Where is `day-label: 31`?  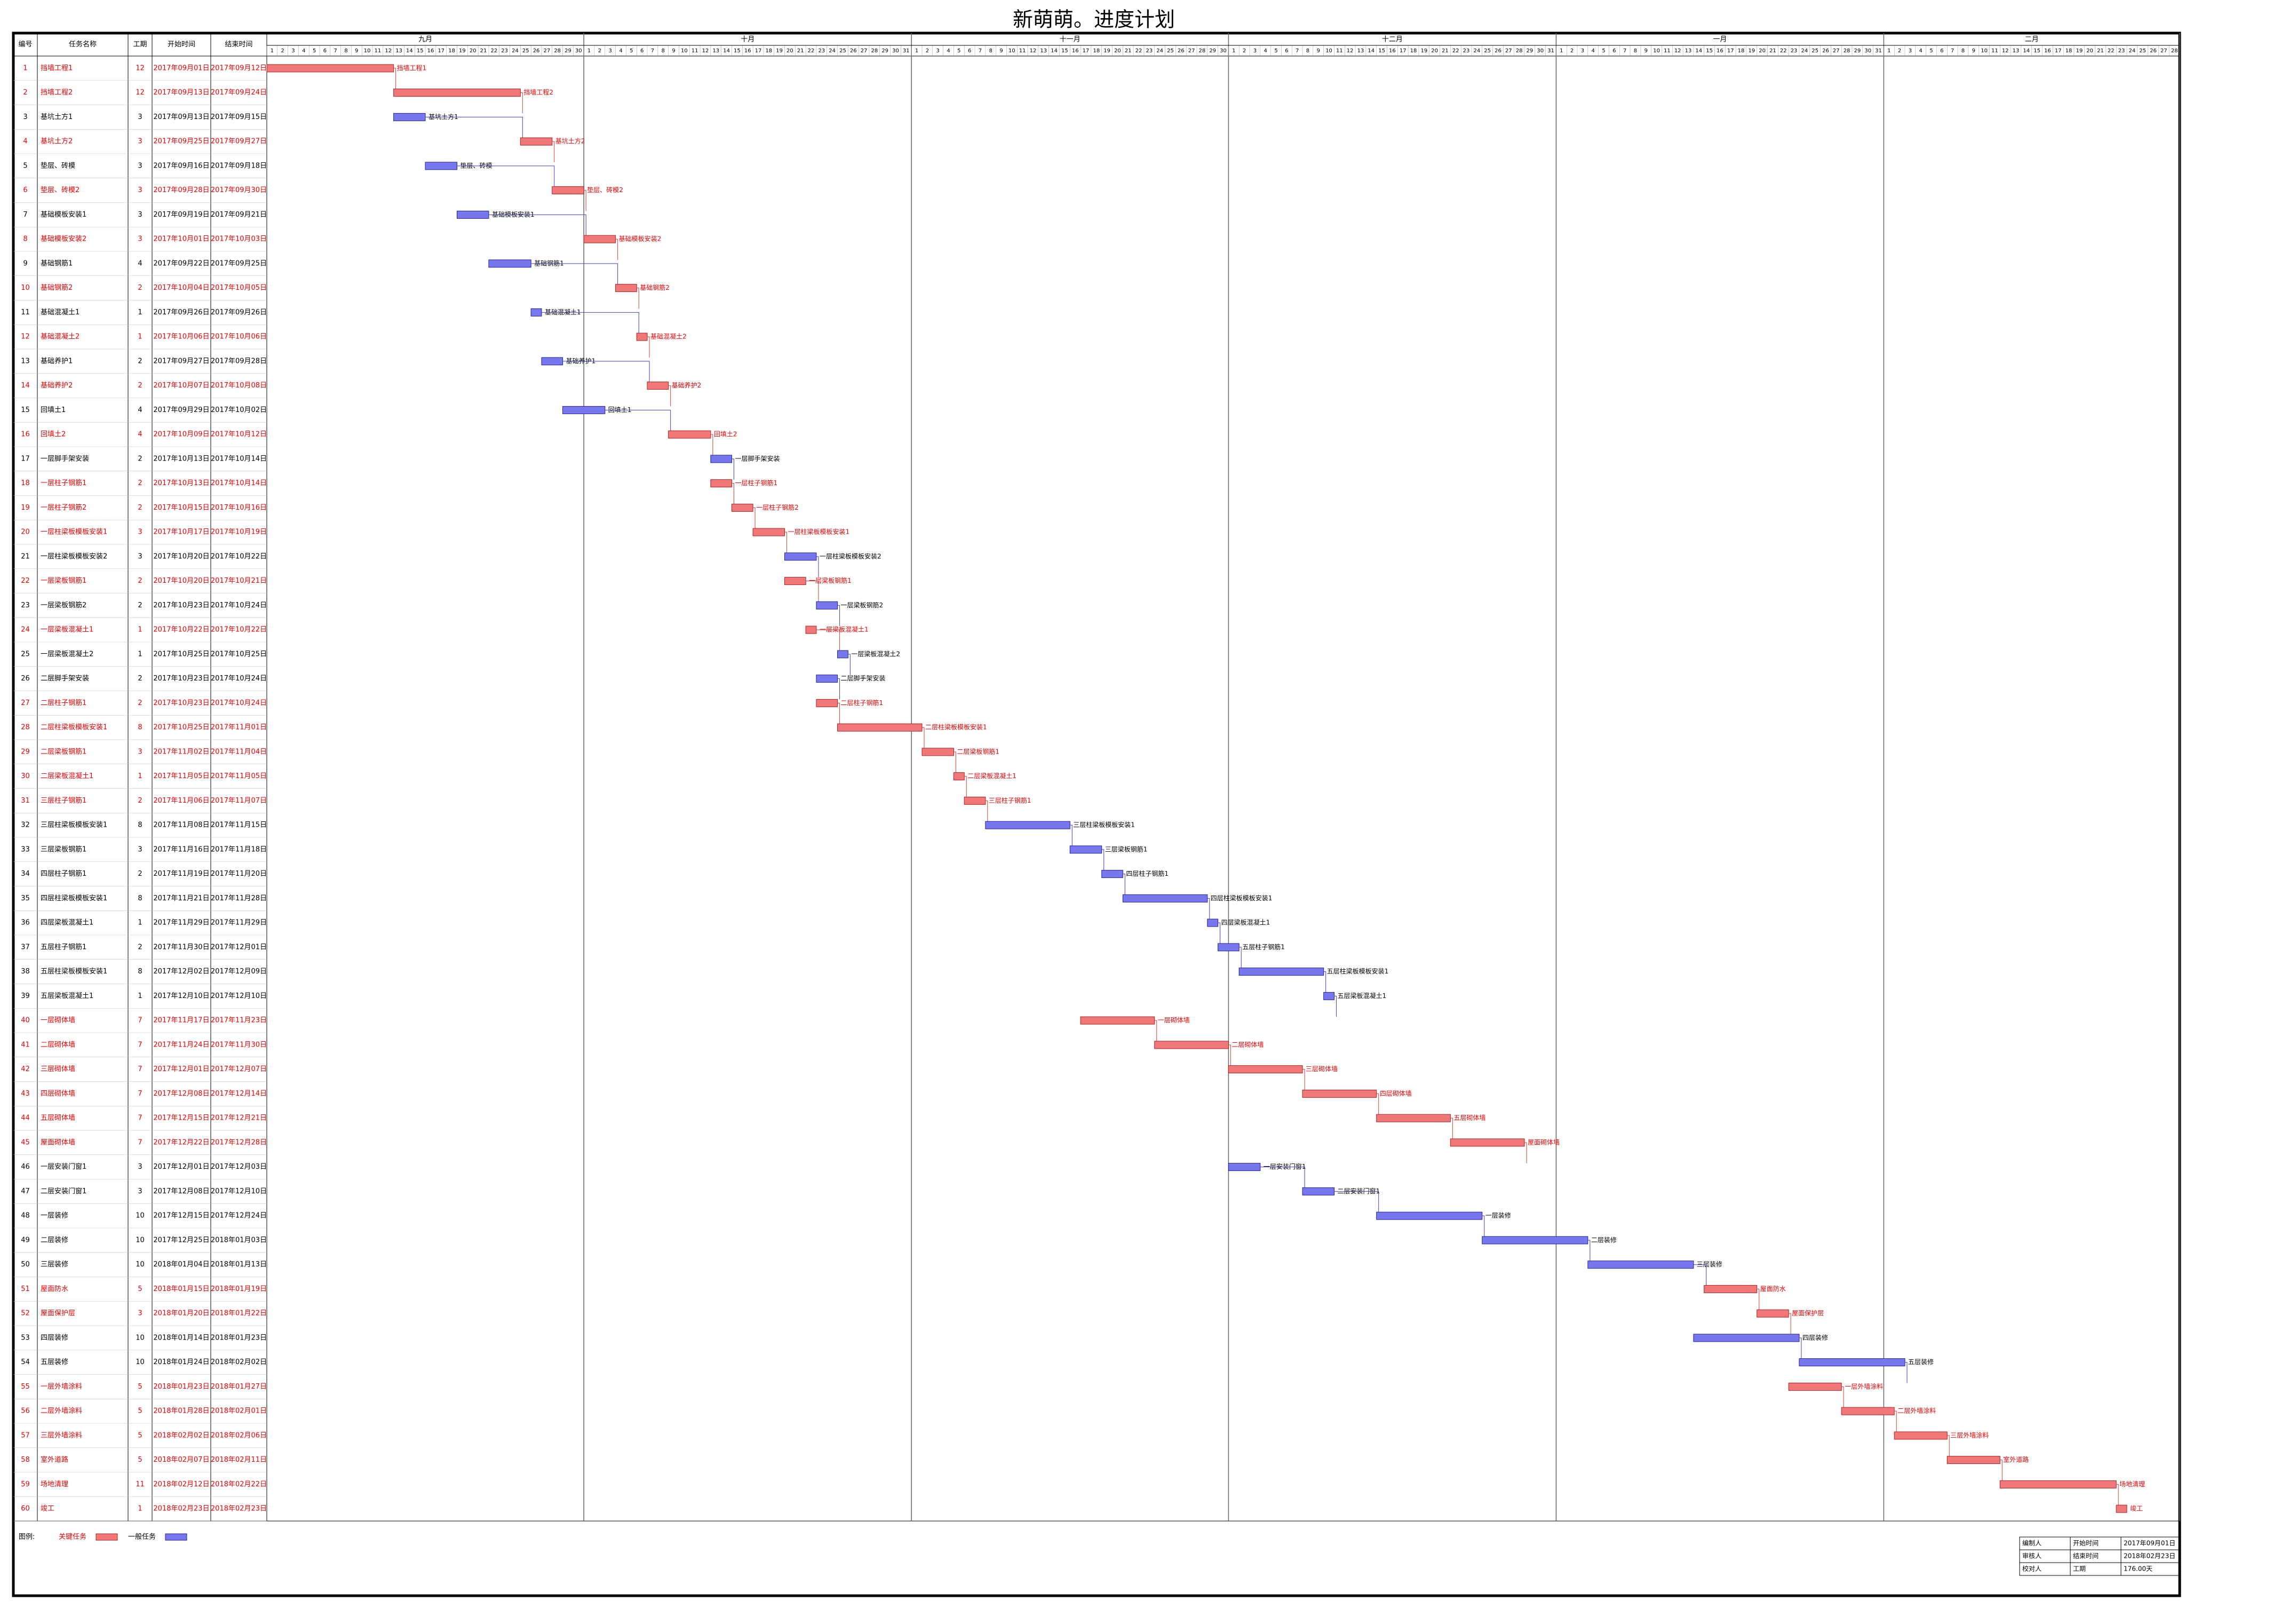
day-label: 31 is located at coordinates (1878, 51).